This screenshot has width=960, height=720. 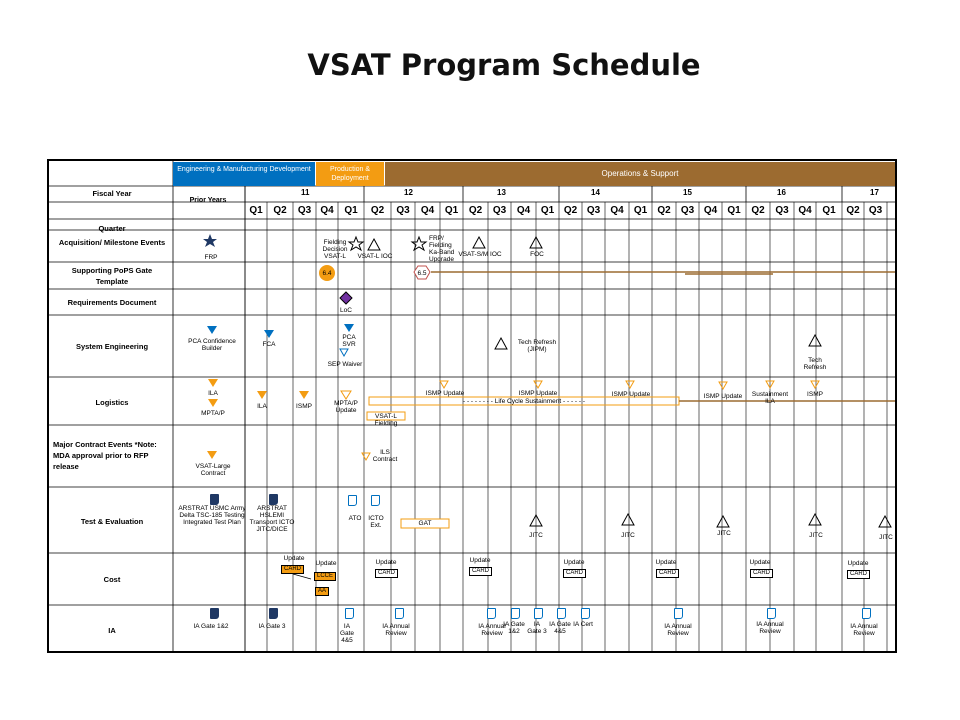 I want to click on jitc-3-triangle-icon, so click(x=723, y=521).